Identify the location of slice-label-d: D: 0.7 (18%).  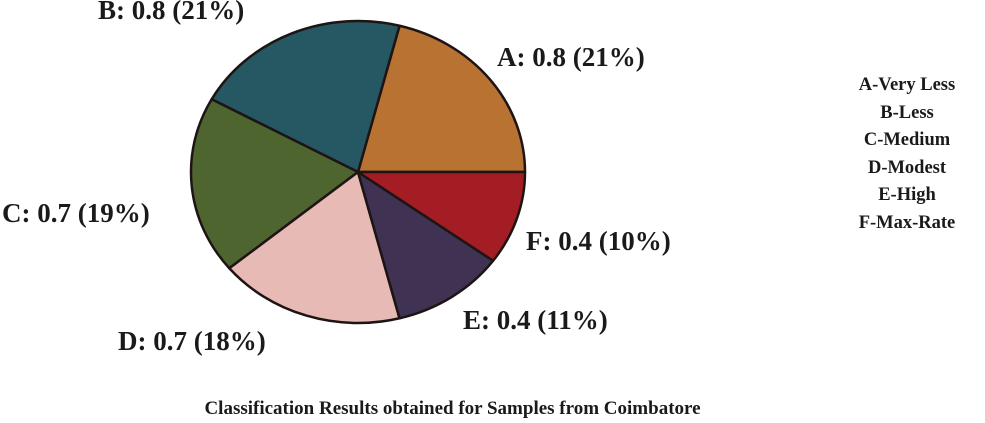
(192, 341).